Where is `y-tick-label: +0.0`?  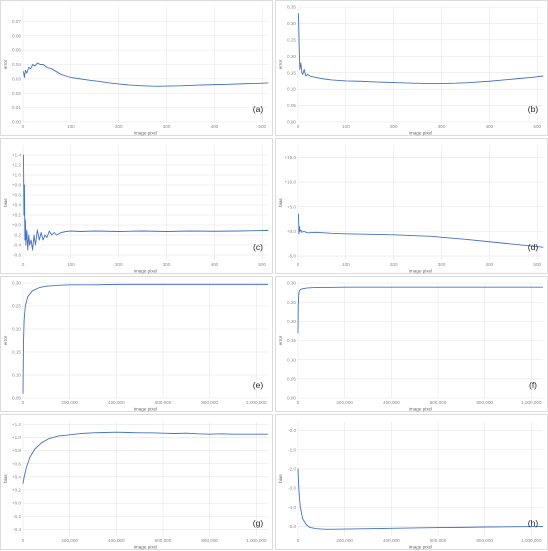 y-tick-label: +0.0 is located at coordinates (292, 231).